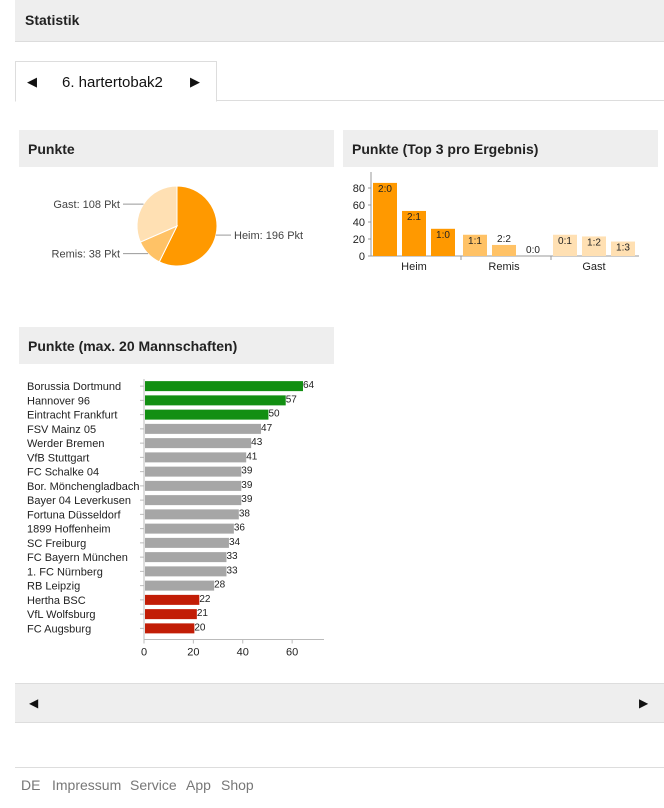 This screenshot has height=808, width=664. What do you see at coordinates (144, 653) in the screenshot?
I see `teams-xtick-label: 0` at bounding box center [144, 653].